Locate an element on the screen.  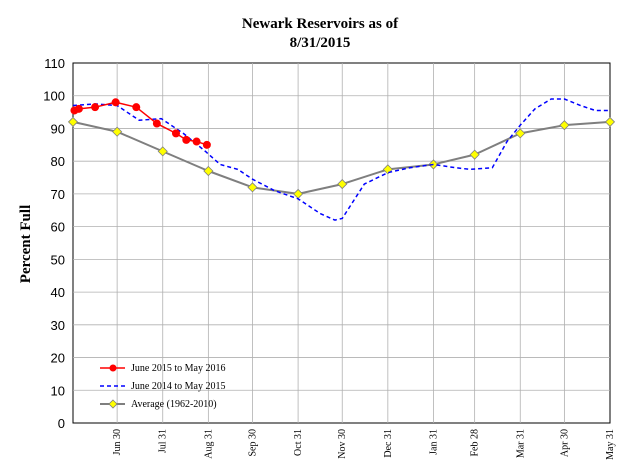
y-tick-label: 0 is located at coordinates (61, 423).